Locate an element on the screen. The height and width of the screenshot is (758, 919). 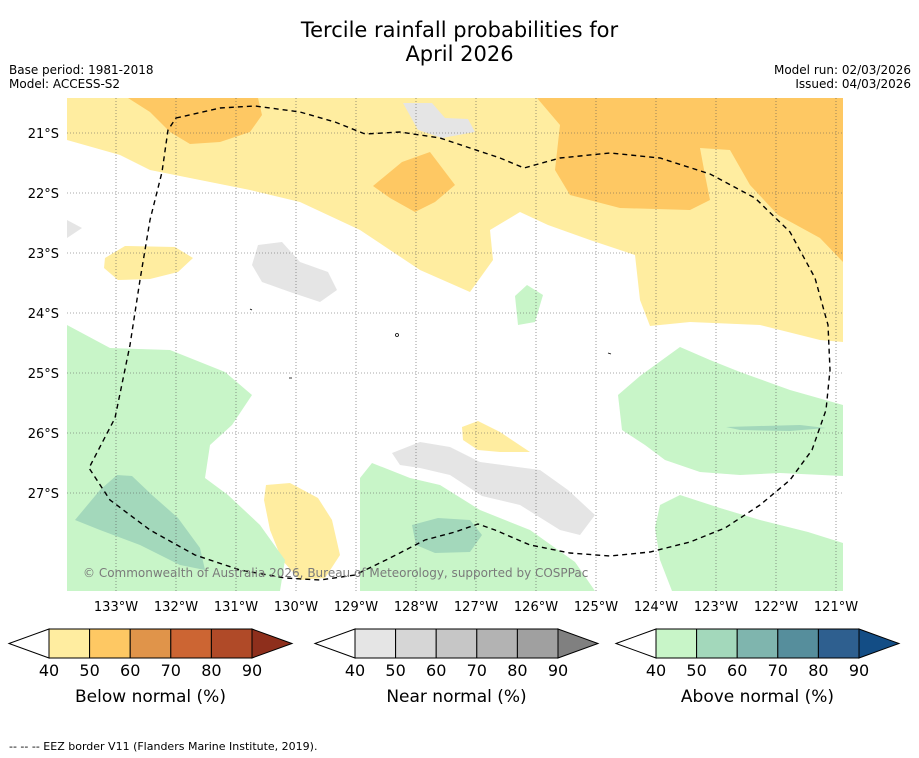
lon-label: 127°W is located at coordinates (476, 607).